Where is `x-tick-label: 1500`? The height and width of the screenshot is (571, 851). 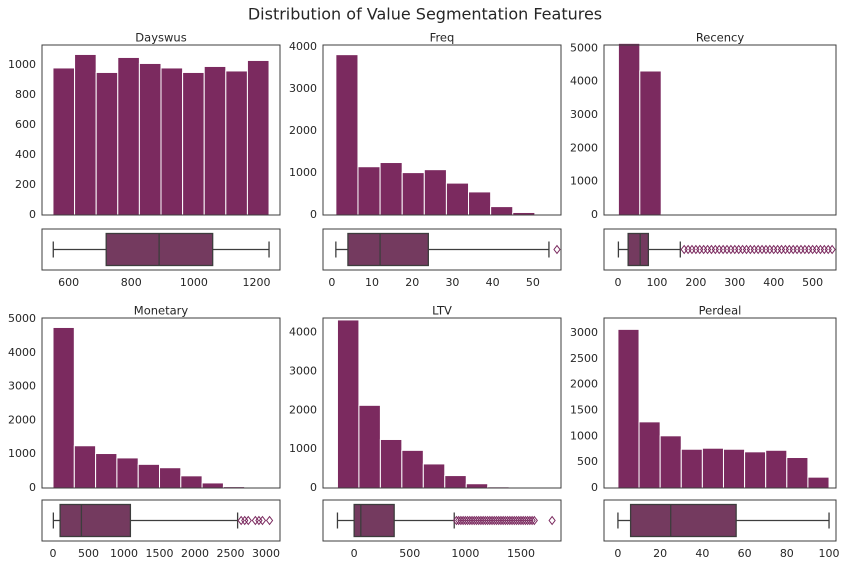
x-tick-label: 1500 is located at coordinates (160, 553).